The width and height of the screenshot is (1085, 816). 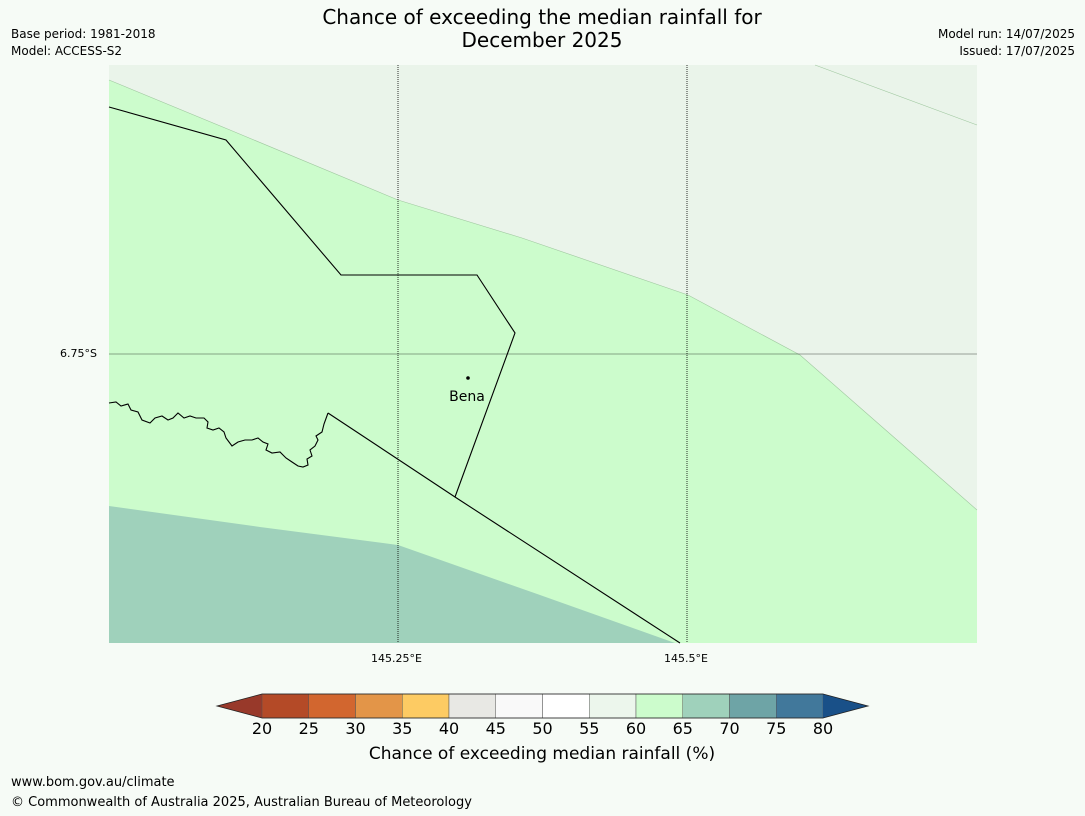 What do you see at coordinates (355, 728) in the screenshot?
I see `colorbar-tick-30: 30` at bounding box center [355, 728].